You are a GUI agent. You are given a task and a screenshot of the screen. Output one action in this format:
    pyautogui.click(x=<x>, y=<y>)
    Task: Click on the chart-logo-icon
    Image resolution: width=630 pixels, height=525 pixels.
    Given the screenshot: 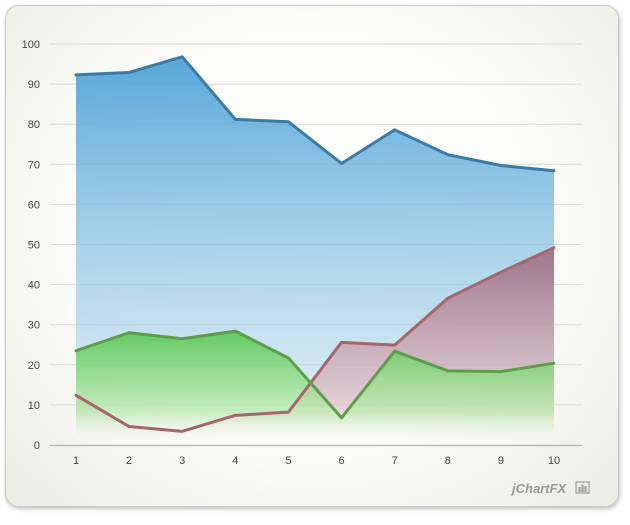 What is the action you would take?
    pyautogui.click(x=582, y=487)
    